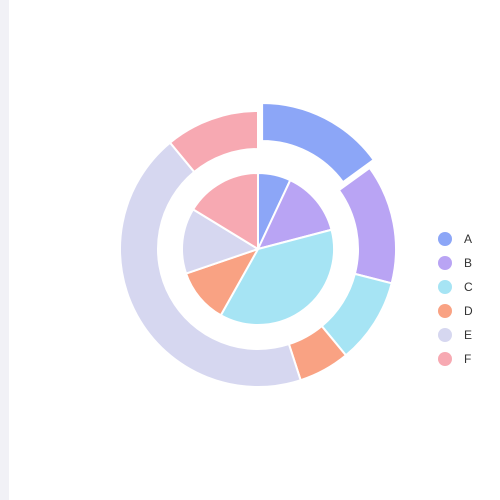  What do you see at coordinates (445, 335) in the screenshot?
I see `legend-swatch-e` at bounding box center [445, 335].